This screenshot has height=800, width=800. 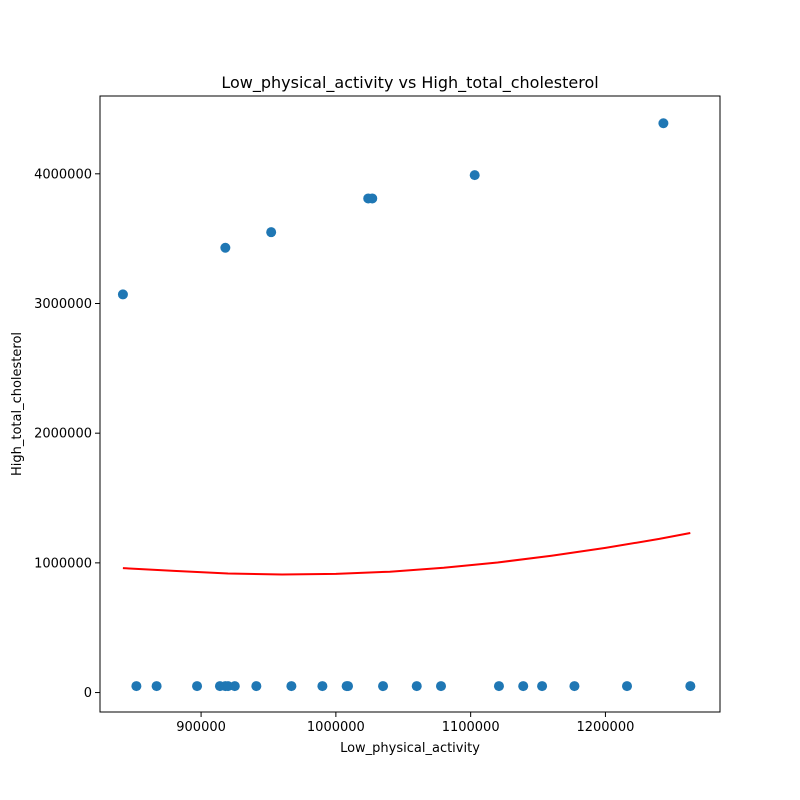 I want to click on x-tick-label: 1100000, so click(x=471, y=727).